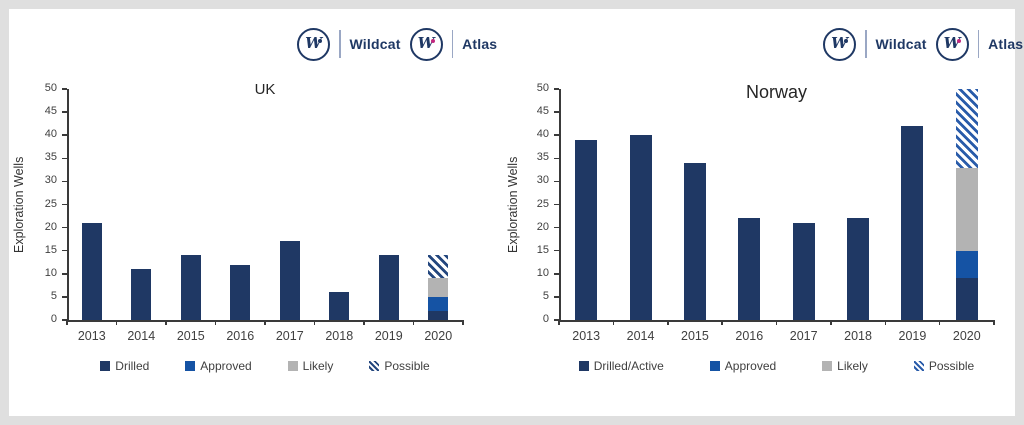  What do you see at coordinates (438, 303) in the screenshot?
I see `bar-segment-approved` at bounding box center [438, 303].